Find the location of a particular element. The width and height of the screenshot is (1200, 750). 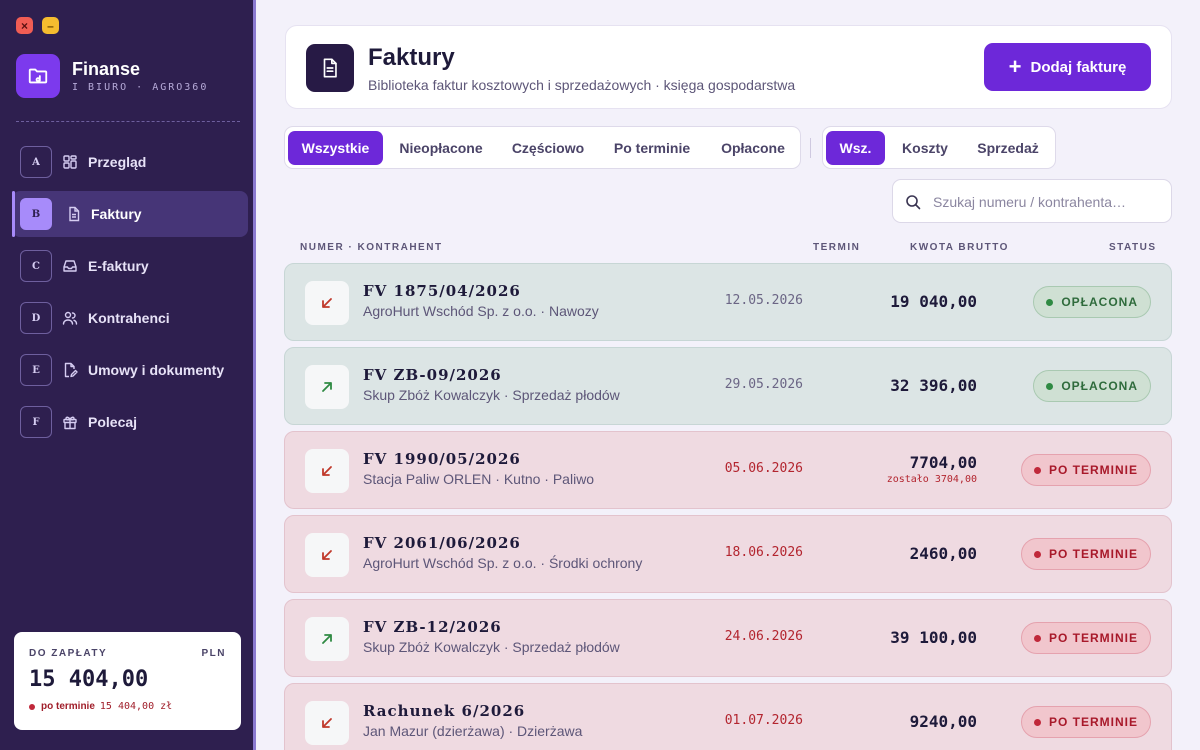

page-title: Faktury is located at coordinates (411, 57).